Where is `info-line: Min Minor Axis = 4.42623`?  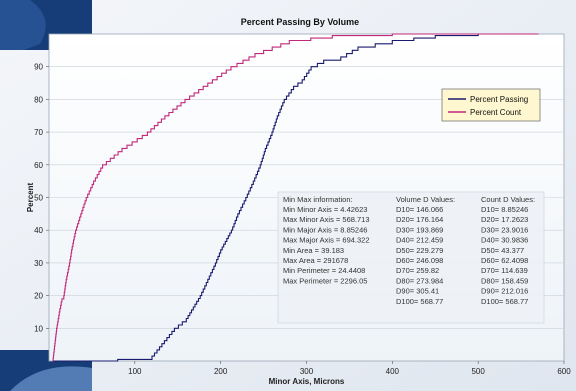
info-line: Min Minor Axis = 4.42623 is located at coordinates (325, 209).